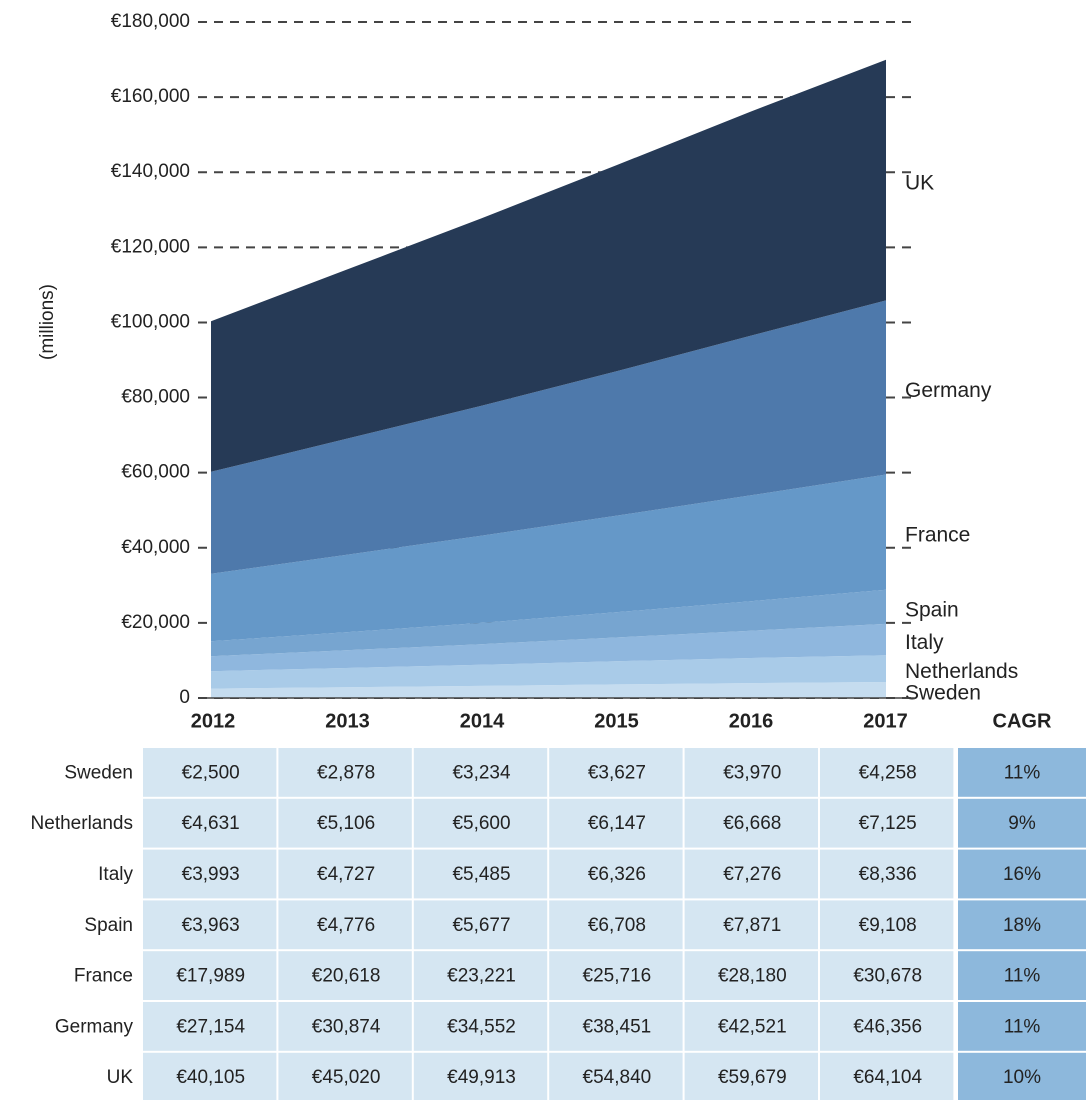 This screenshot has height=1100, width=1089. I want to click on cell-value: €59,679, so click(752, 1077).